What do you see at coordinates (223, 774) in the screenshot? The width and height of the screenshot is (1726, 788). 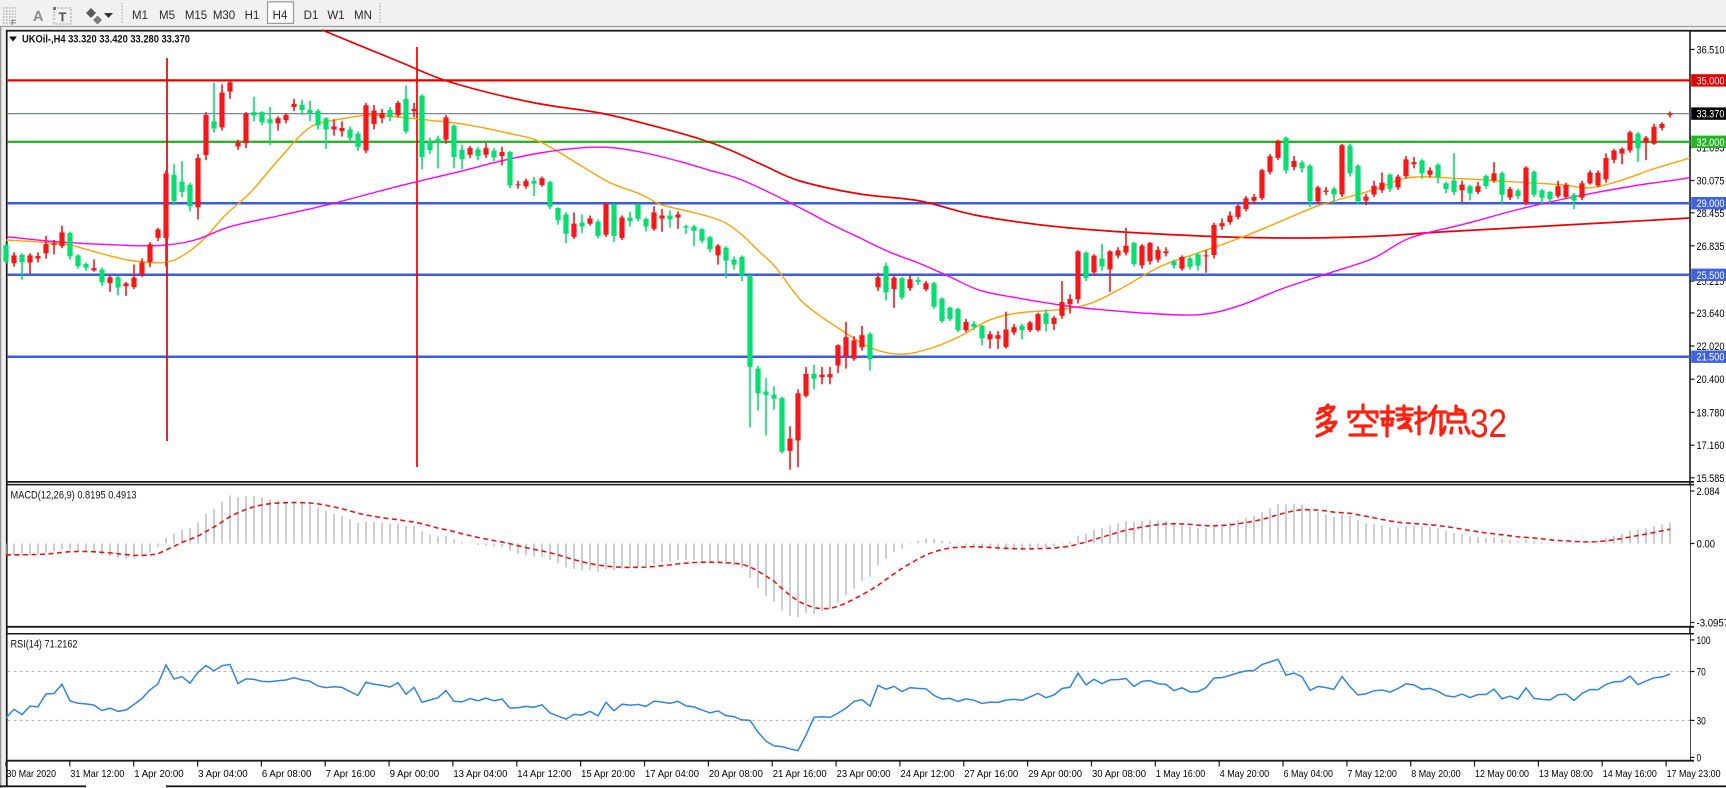 I see `svg-text: 3 Apr 04:00` at bounding box center [223, 774].